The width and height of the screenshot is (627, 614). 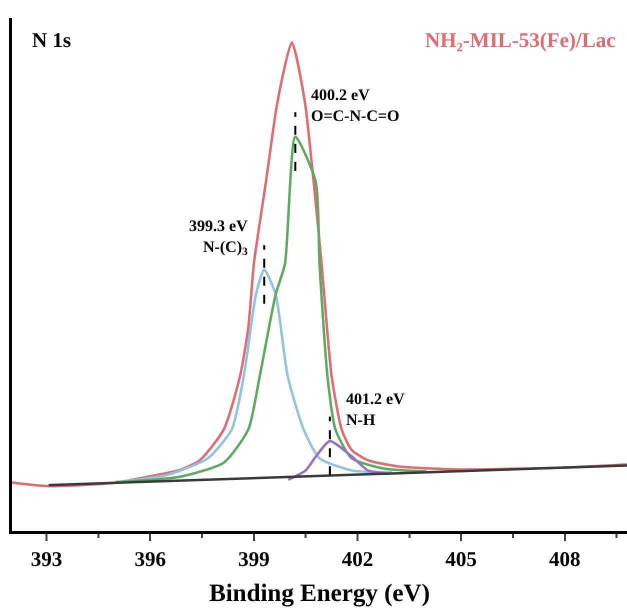 I want to click on x-tick-label: 393, so click(x=46, y=558).